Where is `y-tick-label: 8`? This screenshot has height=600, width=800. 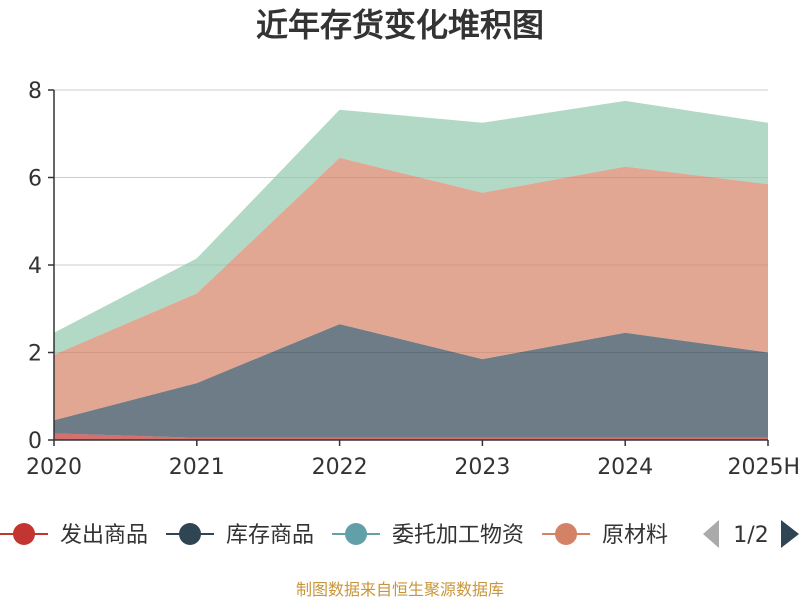
y-tick-label: 8 is located at coordinates (35, 91).